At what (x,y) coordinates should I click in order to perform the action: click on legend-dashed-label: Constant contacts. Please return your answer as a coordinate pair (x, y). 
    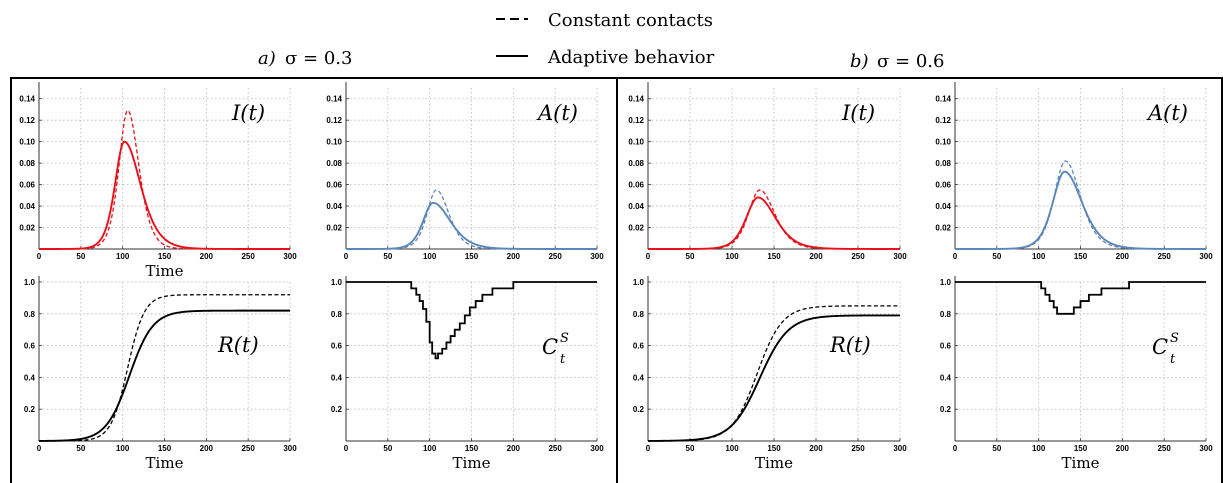
    Looking at the image, I should click on (630, 20).